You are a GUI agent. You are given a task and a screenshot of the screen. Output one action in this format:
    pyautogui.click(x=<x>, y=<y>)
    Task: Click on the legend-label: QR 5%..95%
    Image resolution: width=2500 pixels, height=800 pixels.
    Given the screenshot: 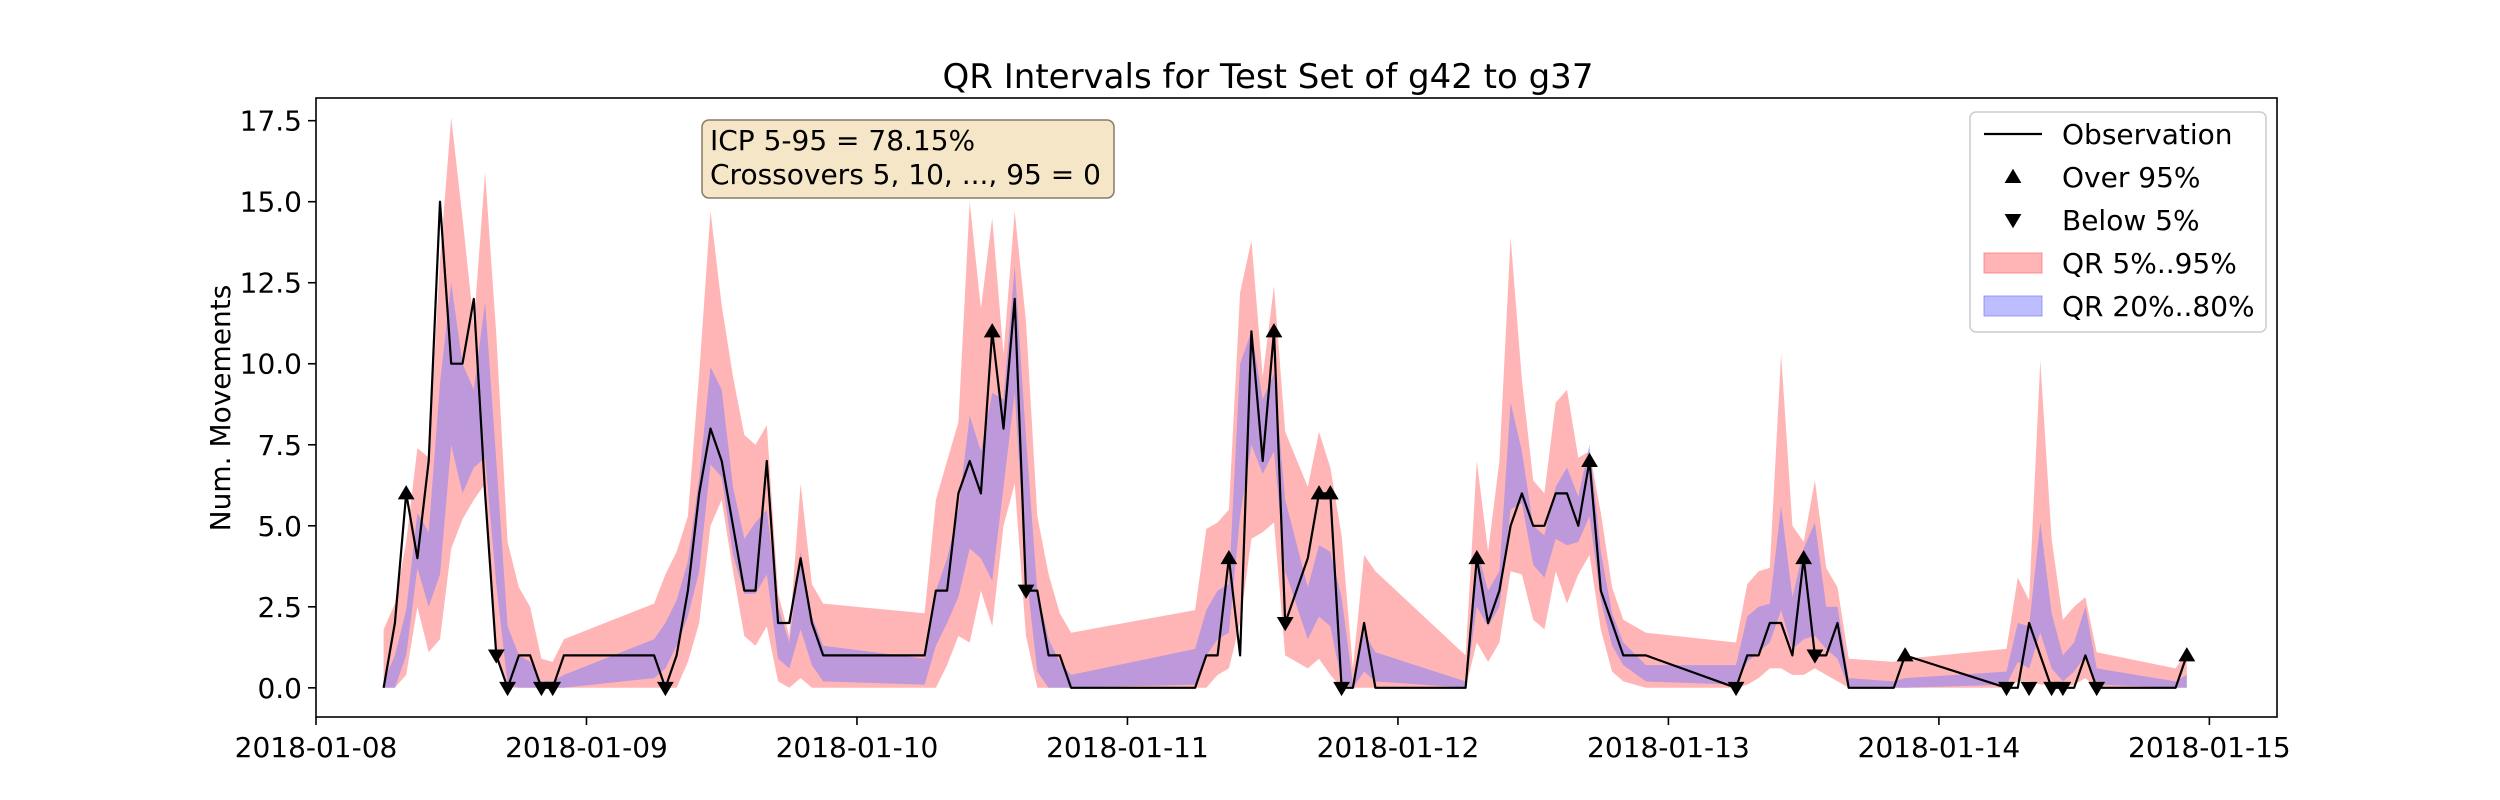 What is the action you would take?
    pyautogui.click(x=2149, y=263)
    